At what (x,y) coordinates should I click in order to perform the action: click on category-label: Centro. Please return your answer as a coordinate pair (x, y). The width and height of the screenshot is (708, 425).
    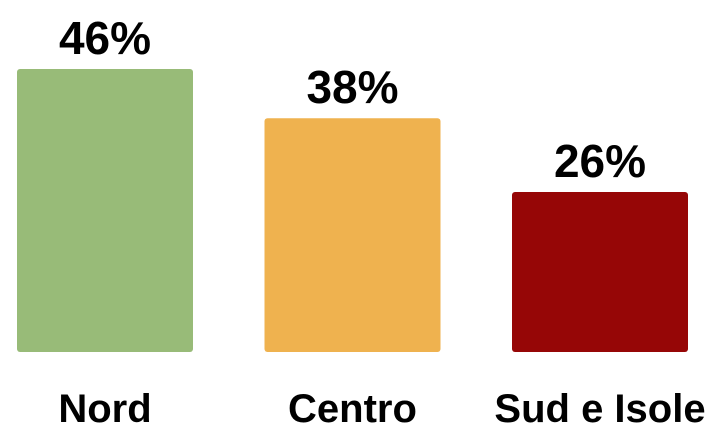
    Looking at the image, I should click on (352, 406).